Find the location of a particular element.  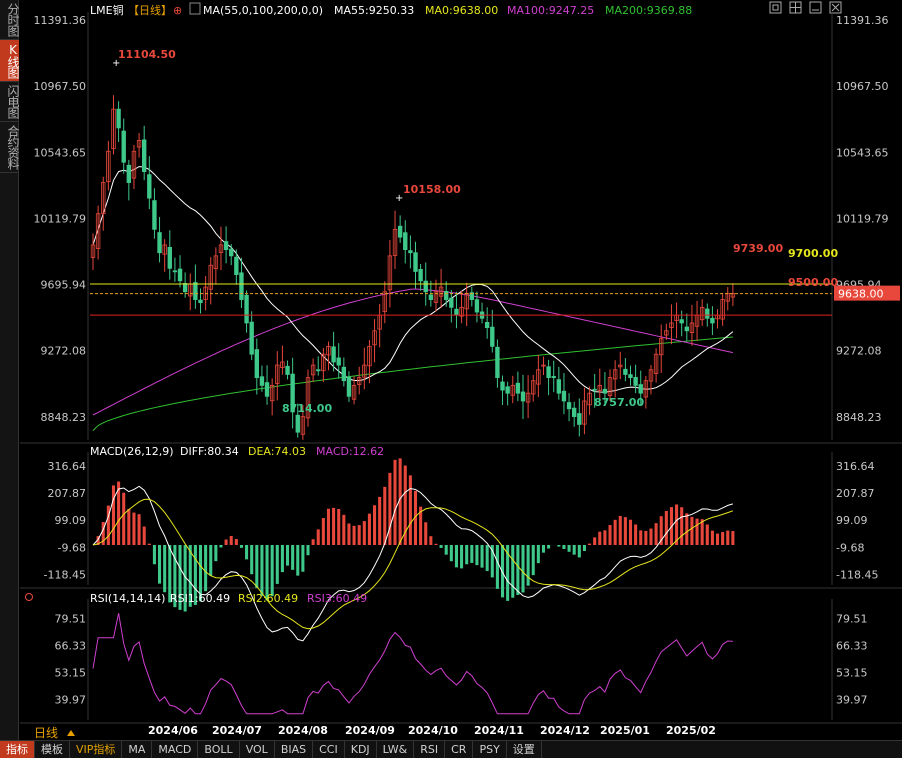

date-label: 2025/01 is located at coordinates (625, 730).